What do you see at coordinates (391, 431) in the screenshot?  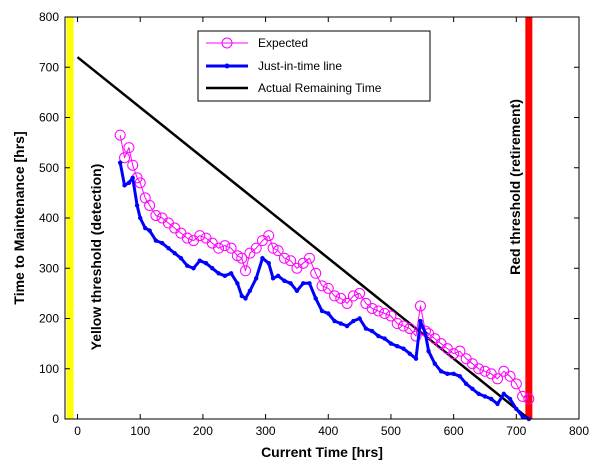 I see `x-tick-label: 500` at bounding box center [391, 431].